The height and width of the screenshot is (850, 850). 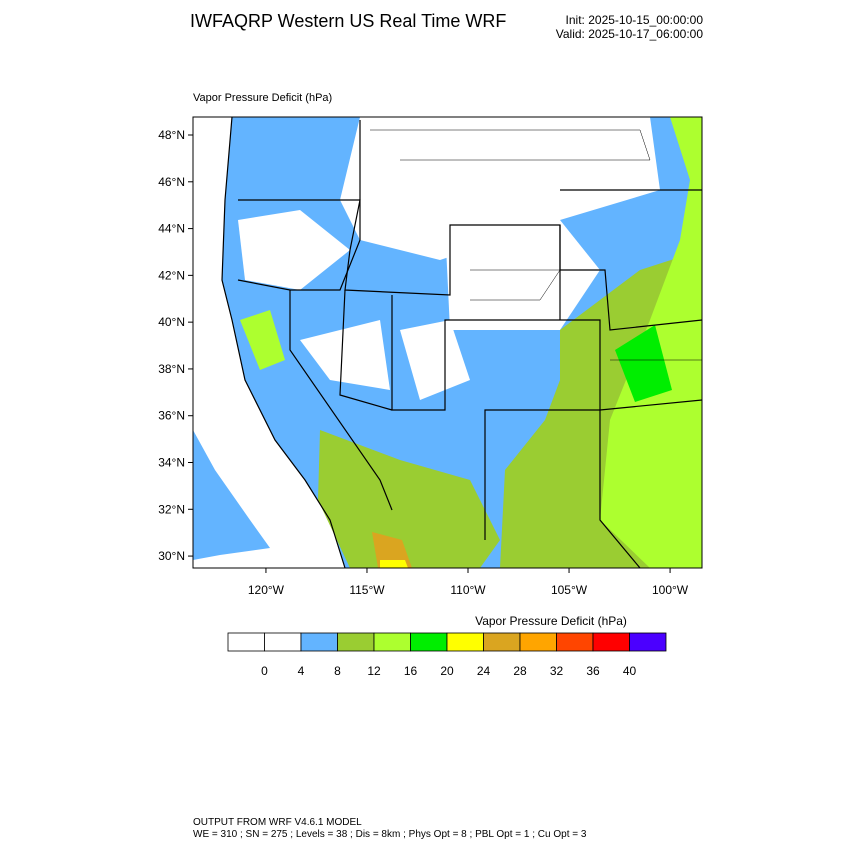 I want to click on colorbar-tick-label: 20, so click(x=447, y=671).